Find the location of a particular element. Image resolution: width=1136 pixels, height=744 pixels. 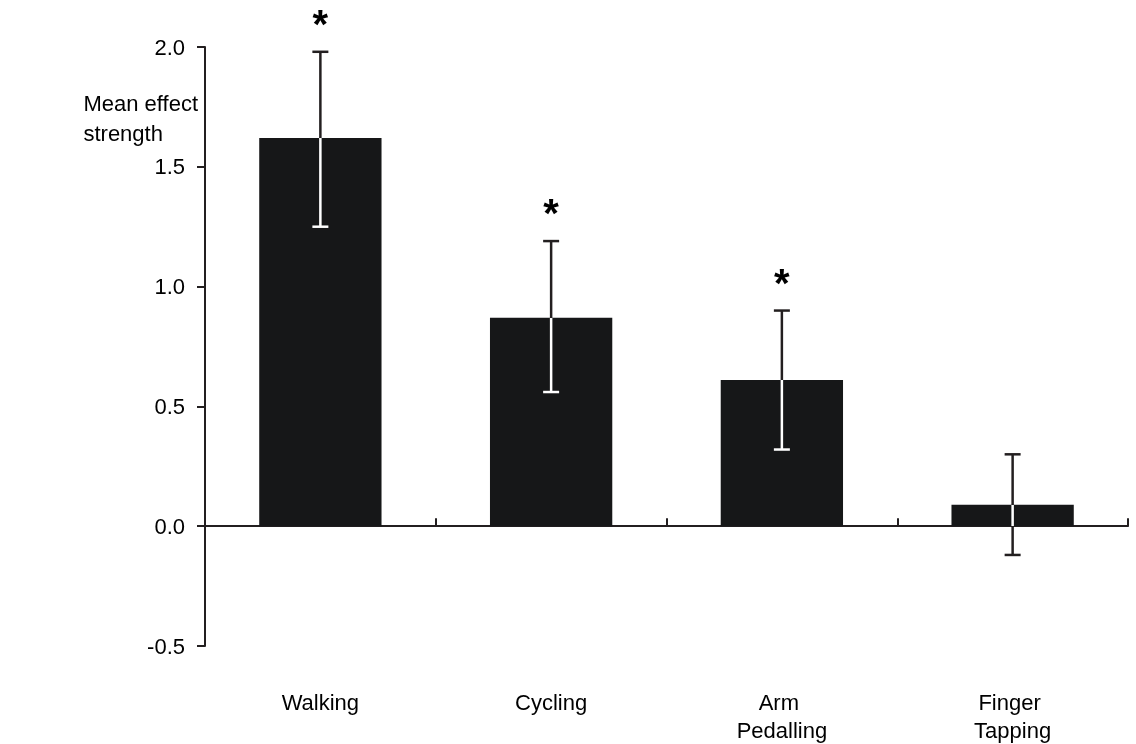

x-tick-label: Arm Pedalling is located at coordinates (782, 716).